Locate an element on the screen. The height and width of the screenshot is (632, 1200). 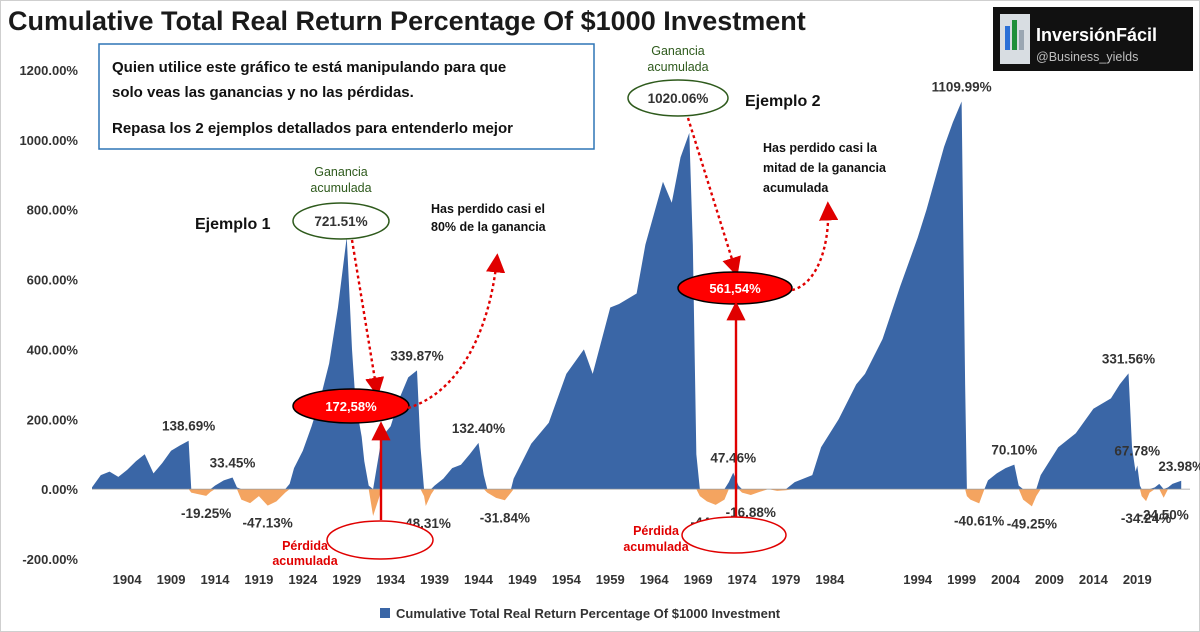
ej1-peak-ellipse is located at coordinates (341, 221).